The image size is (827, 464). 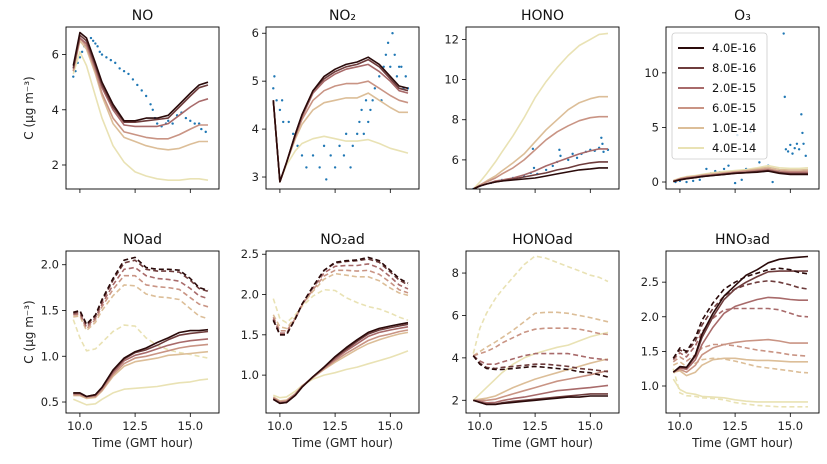 What do you see at coordinates (250, 375) in the screenshot?
I see `y-tick-label: 1.0` at bounding box center [250, 375].